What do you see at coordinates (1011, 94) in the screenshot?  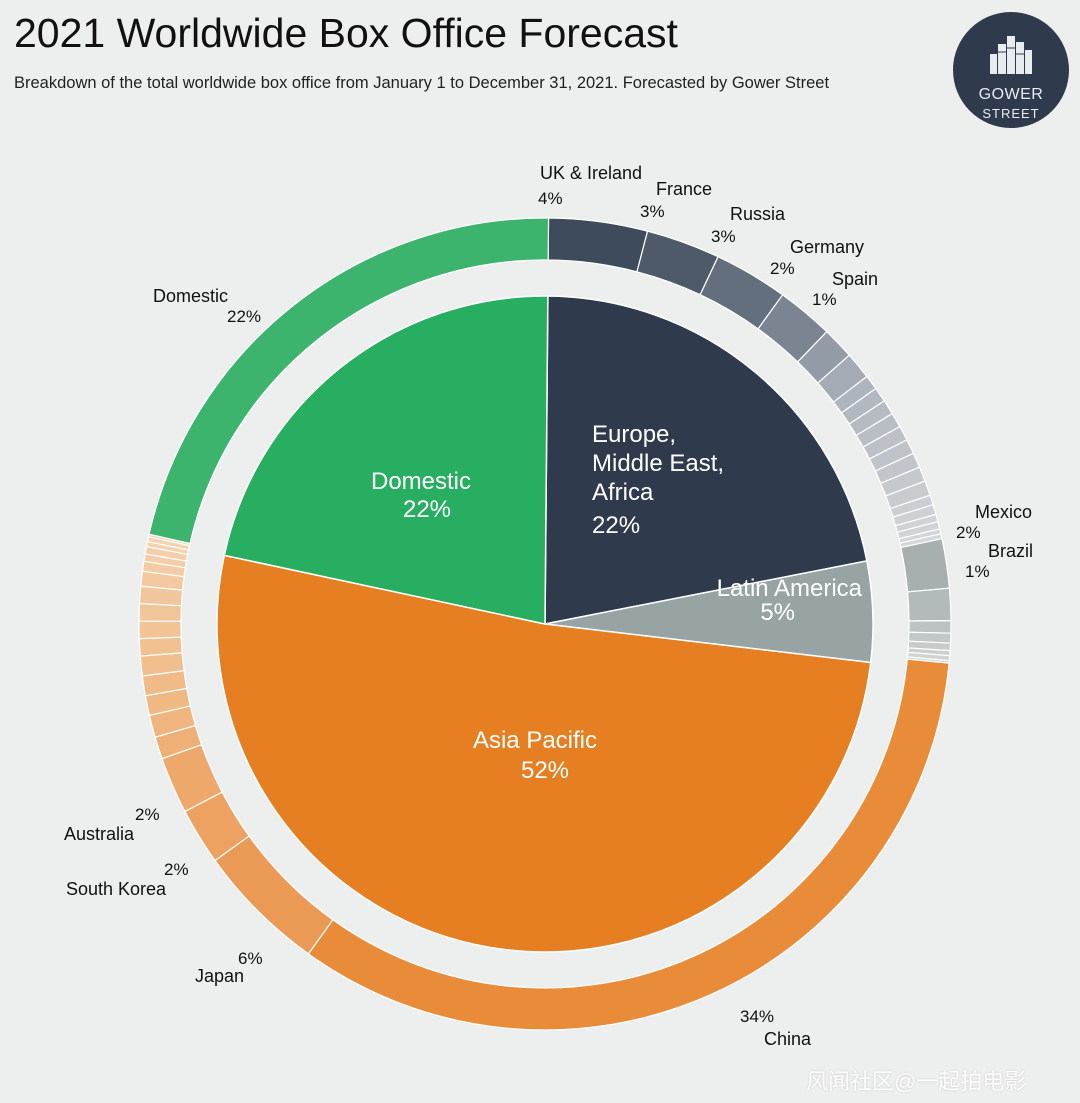 I see `logo-text-gower: GOWER` at bounding box center [1011, 94].